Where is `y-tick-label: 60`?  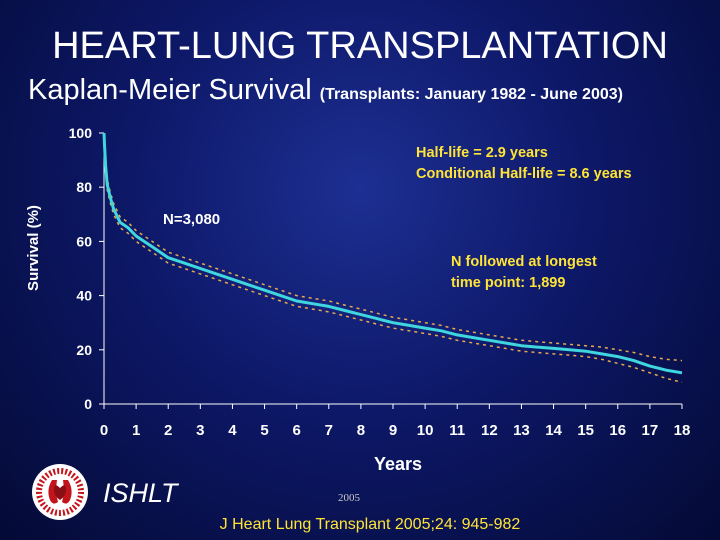 y-tick-label: 60 is located at coordinates (84, 241).